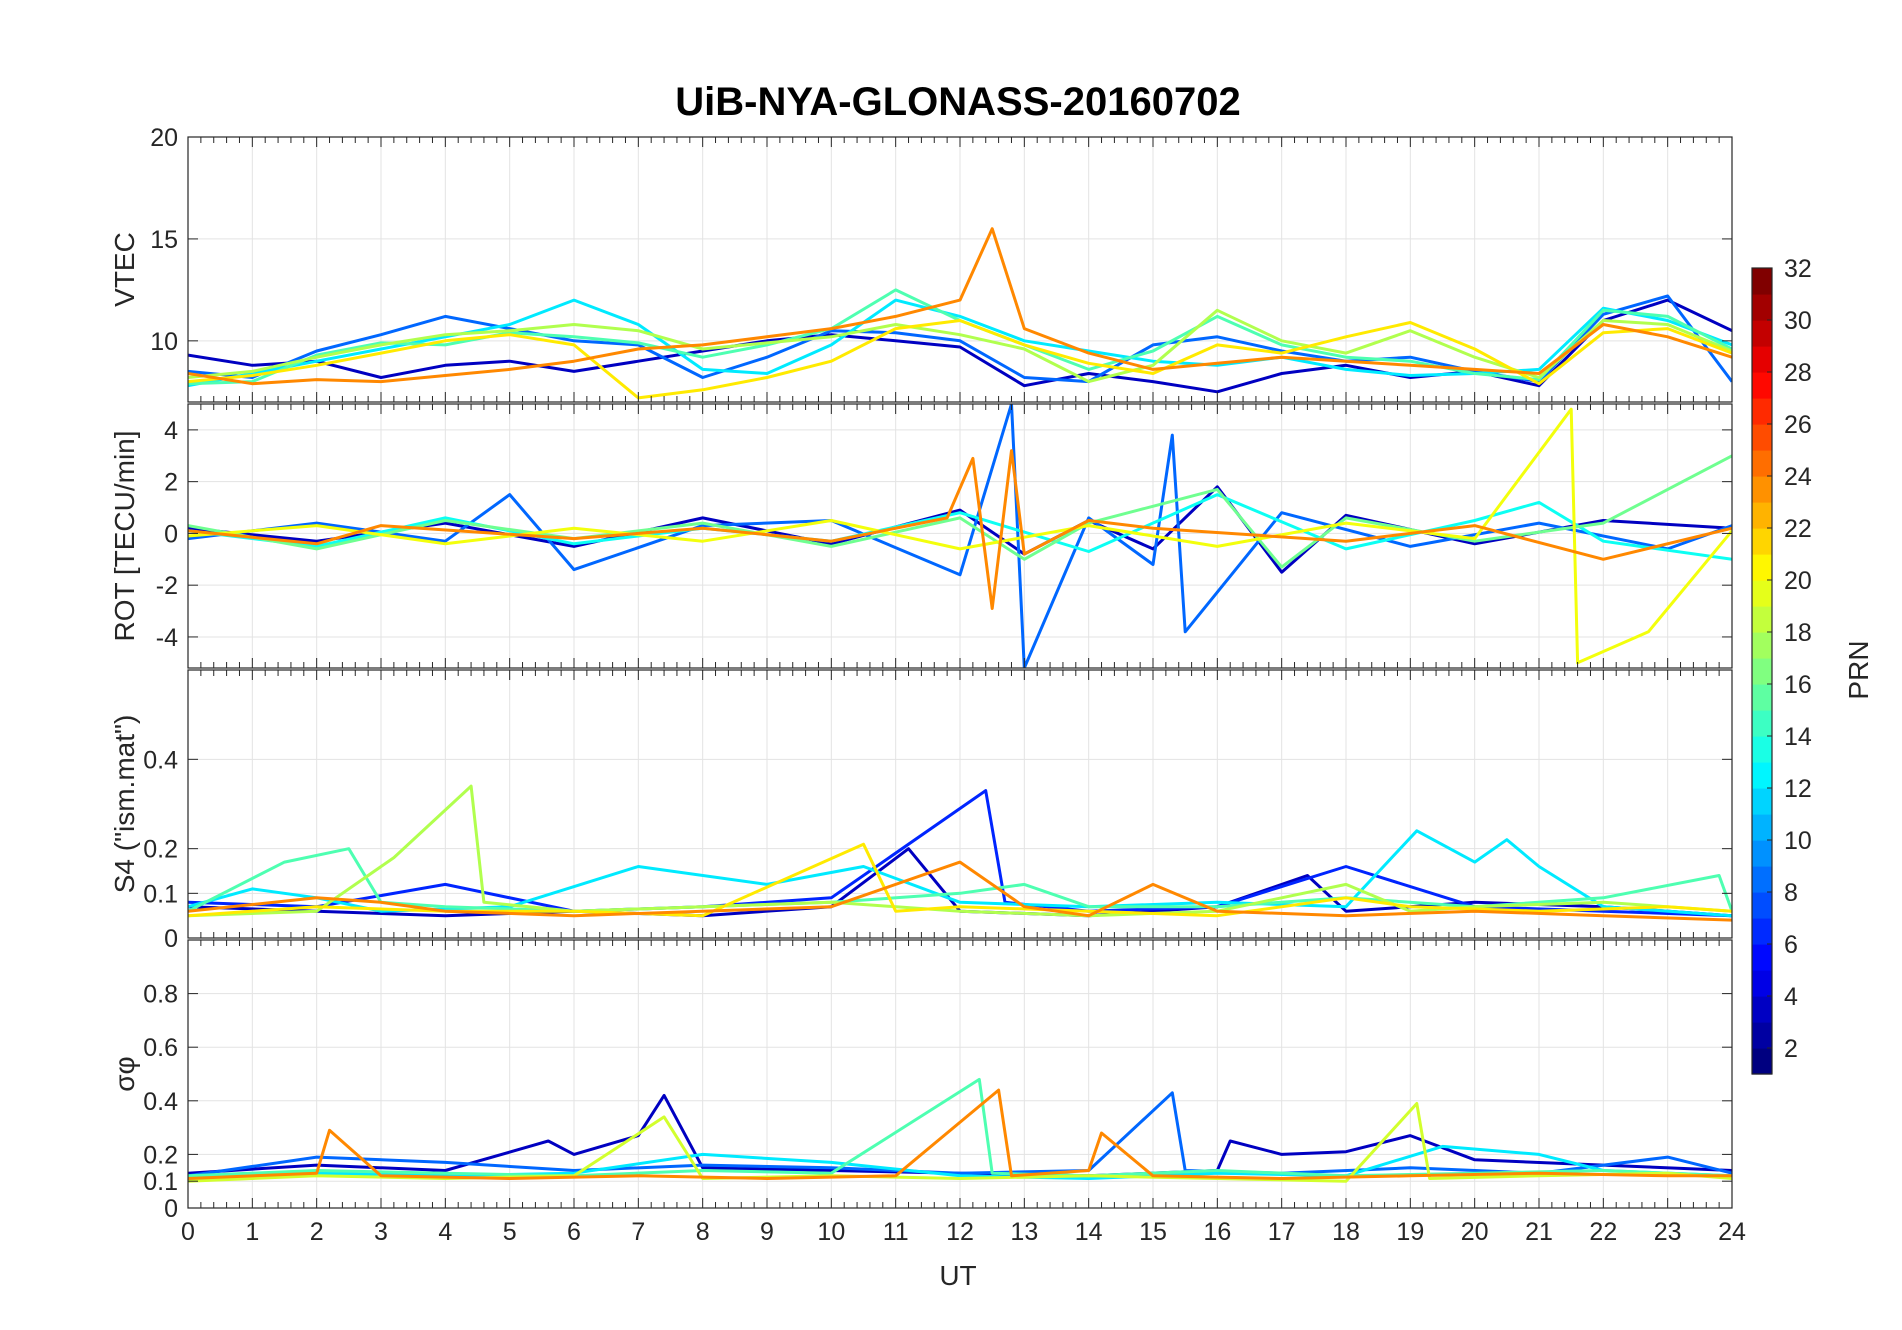  Describe the element at coordinates (1217, 1232) in the screenshot. I see `x-tick-label: 16` at that location.